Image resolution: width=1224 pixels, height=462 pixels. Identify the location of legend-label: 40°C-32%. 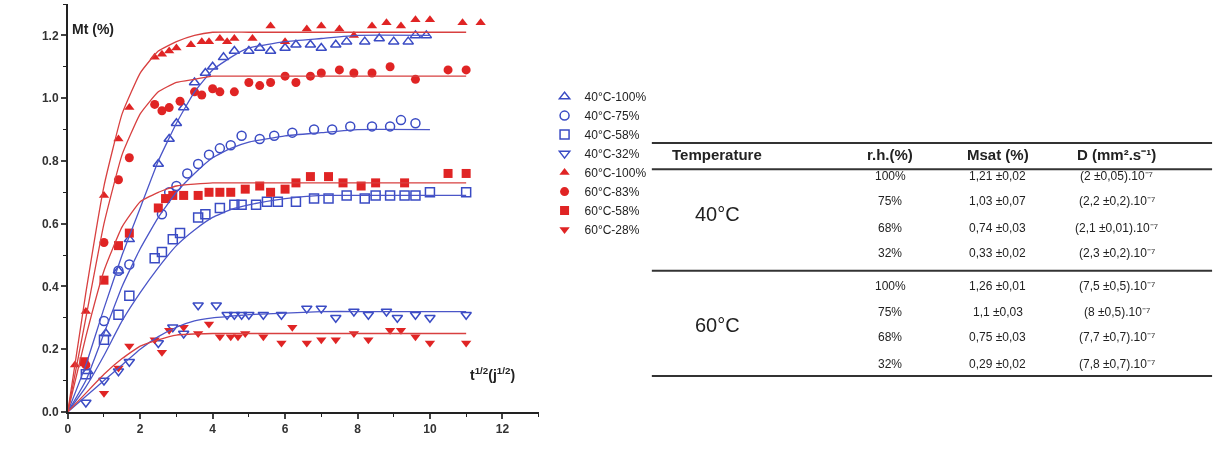
(612, 154).